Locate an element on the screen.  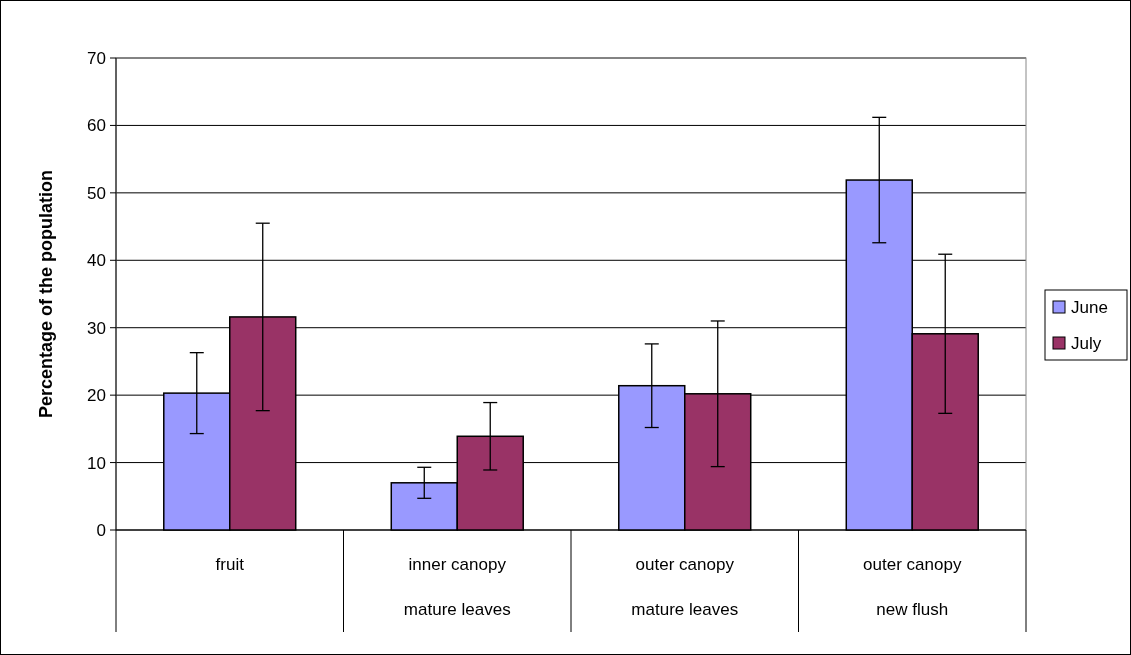
category-label: outer canopy new flush is located at coordinates (912, 587).